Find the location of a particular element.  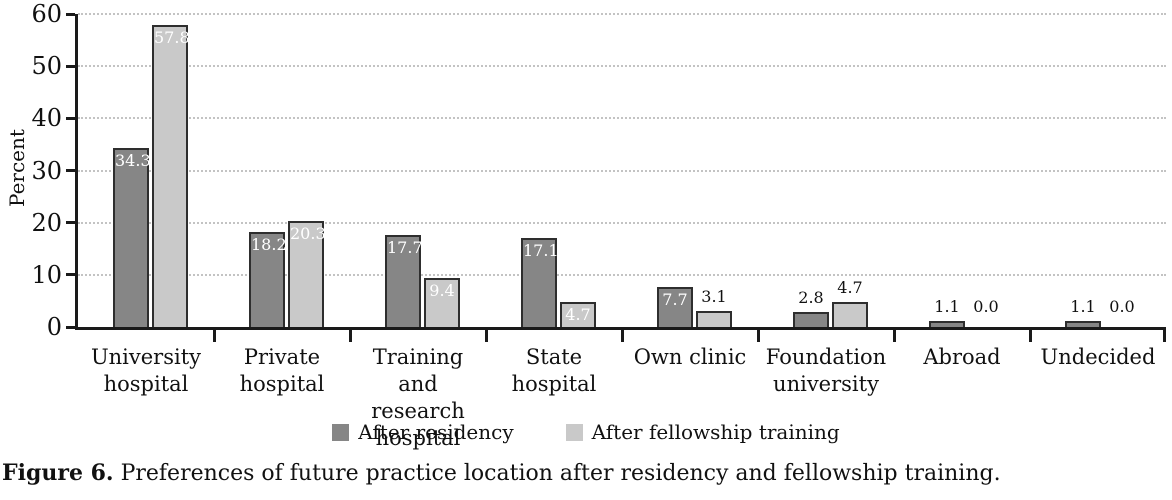

bar-after-residency-3: 17.1 is located at coordinates (540, 282).